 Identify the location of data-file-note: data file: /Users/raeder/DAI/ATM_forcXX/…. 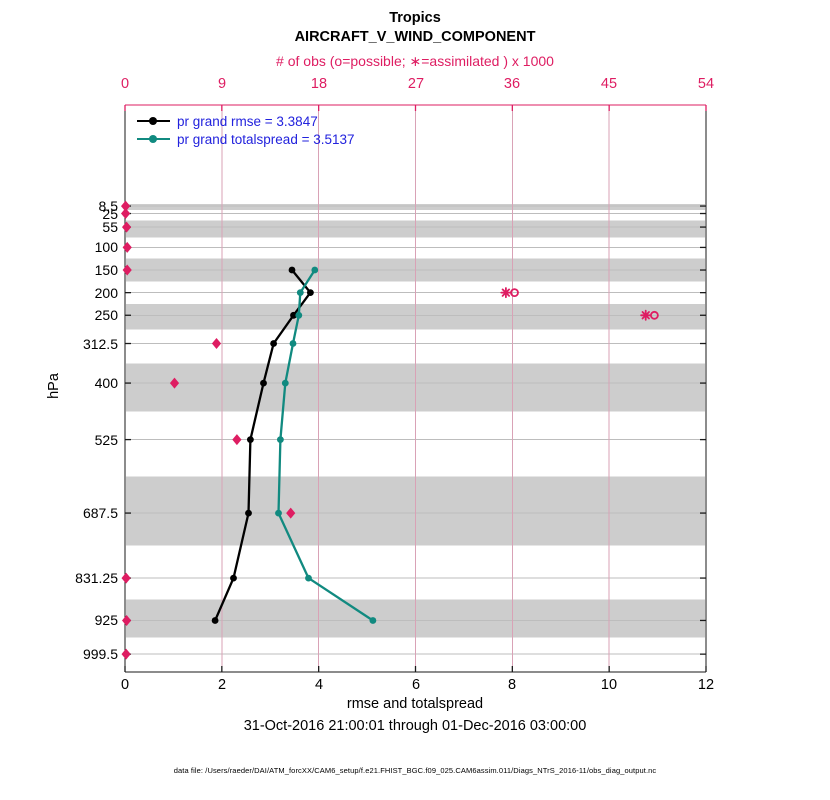
(415, 770).